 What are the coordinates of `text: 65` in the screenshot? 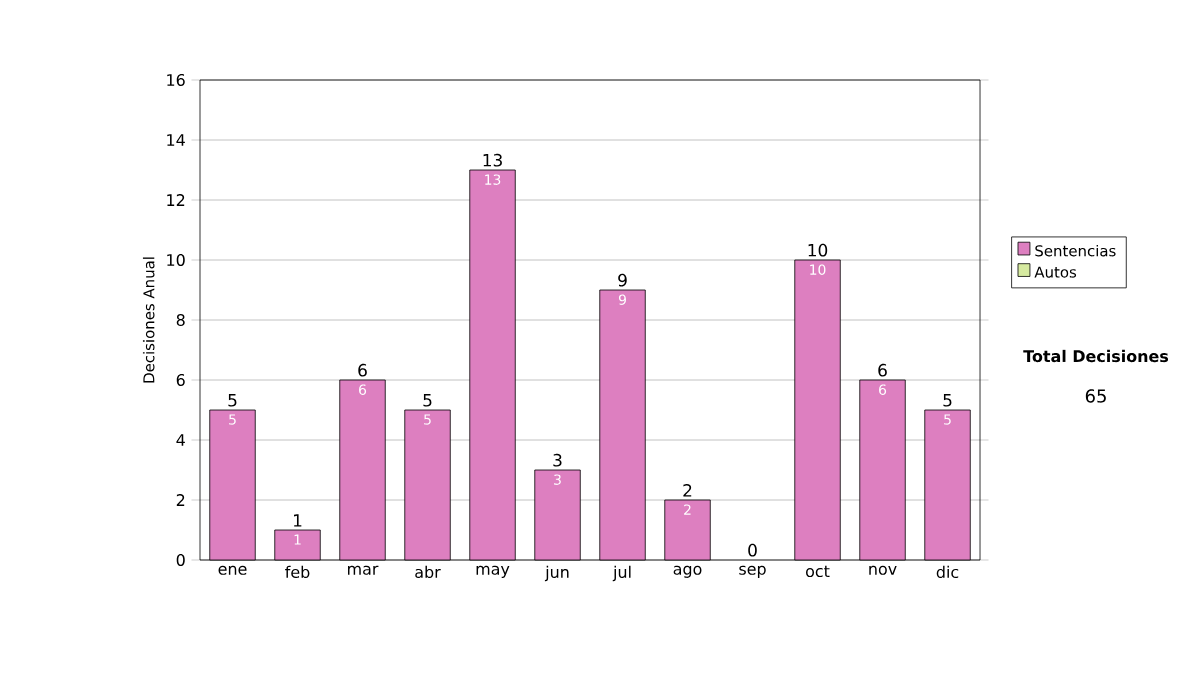 It's located at (1095, 396).